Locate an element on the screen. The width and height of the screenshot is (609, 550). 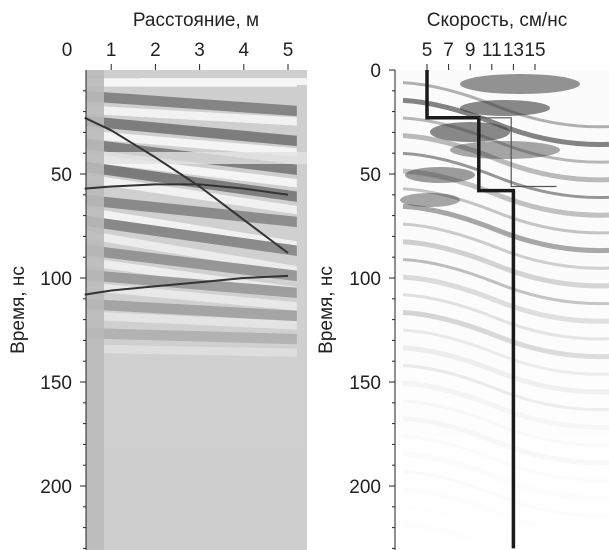
left-y-tick-label: 200 is located at coordinates (56, 487).